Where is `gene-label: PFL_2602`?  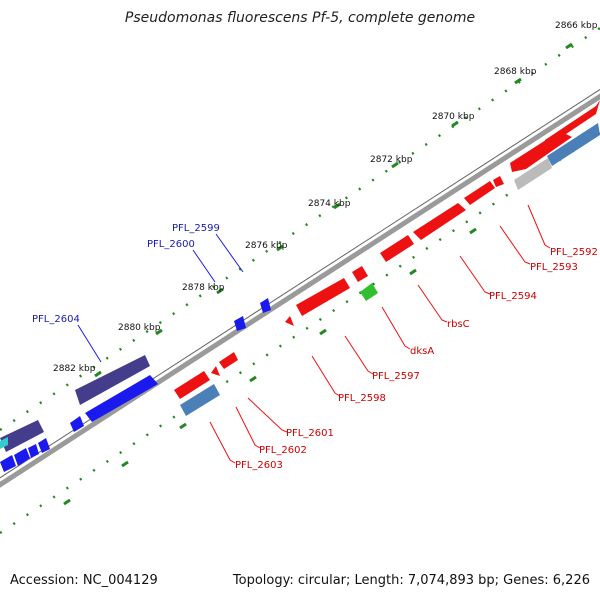
gene-label: PFL_2602 is located at coordinates (283, 450).